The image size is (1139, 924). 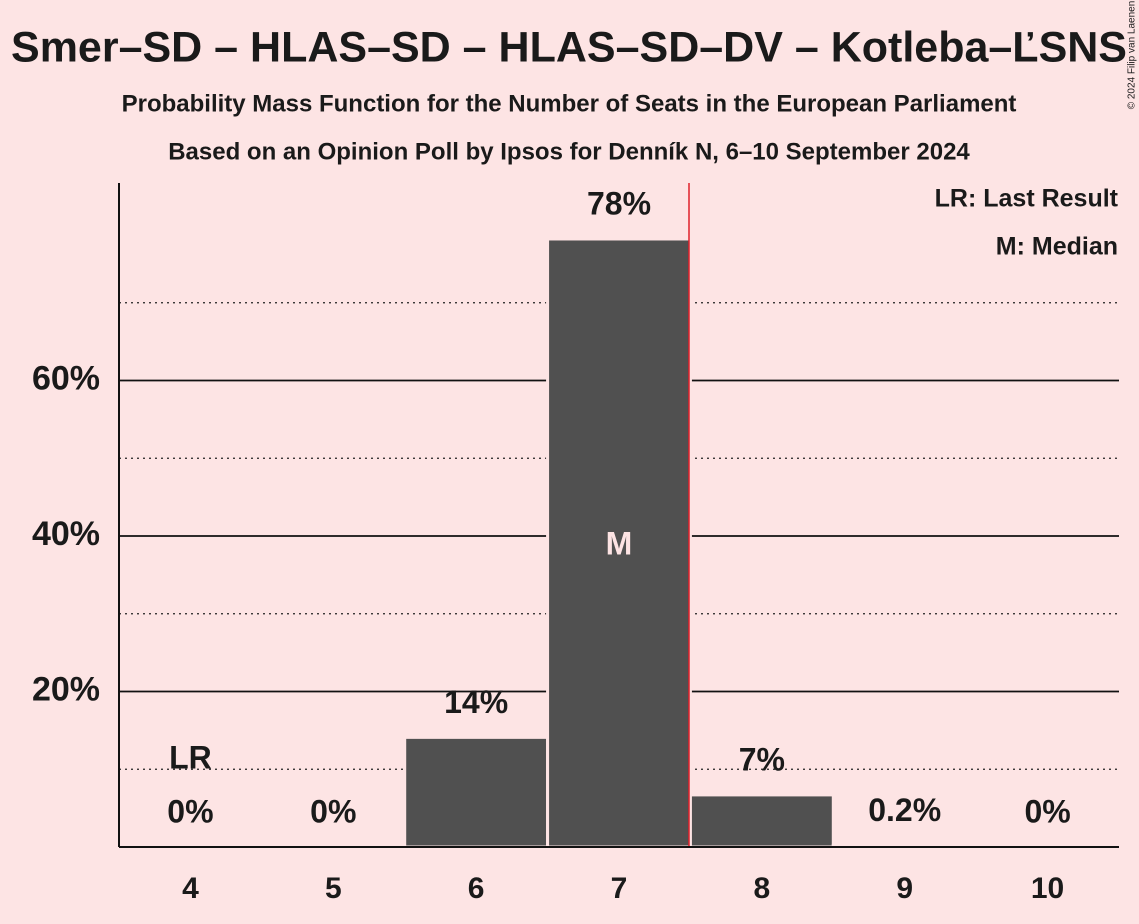 I want to click on y-tick-label: 20%, so click(x=66, y=689).